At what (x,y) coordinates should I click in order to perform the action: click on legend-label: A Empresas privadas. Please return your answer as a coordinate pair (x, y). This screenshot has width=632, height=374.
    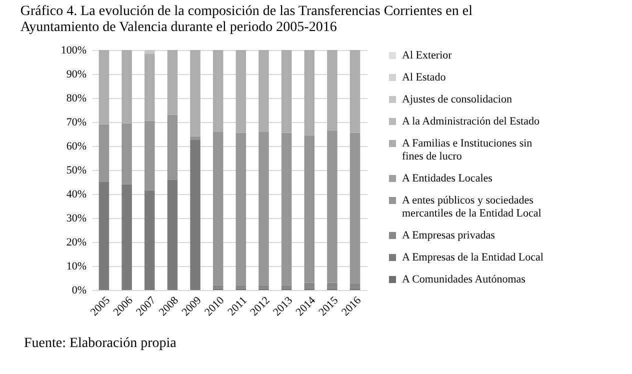
    Looking at the image, I should click on (448, 236).